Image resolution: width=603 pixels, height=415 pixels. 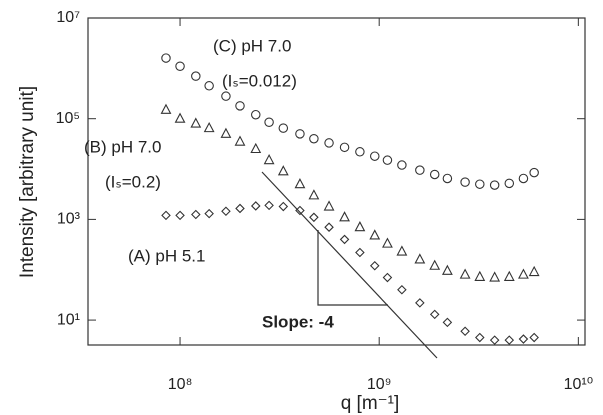 What do you see at coordinates (68, 118) in the screenshot?
I see `y-tick-label: 10⁵` at bounding box center [68, 118].